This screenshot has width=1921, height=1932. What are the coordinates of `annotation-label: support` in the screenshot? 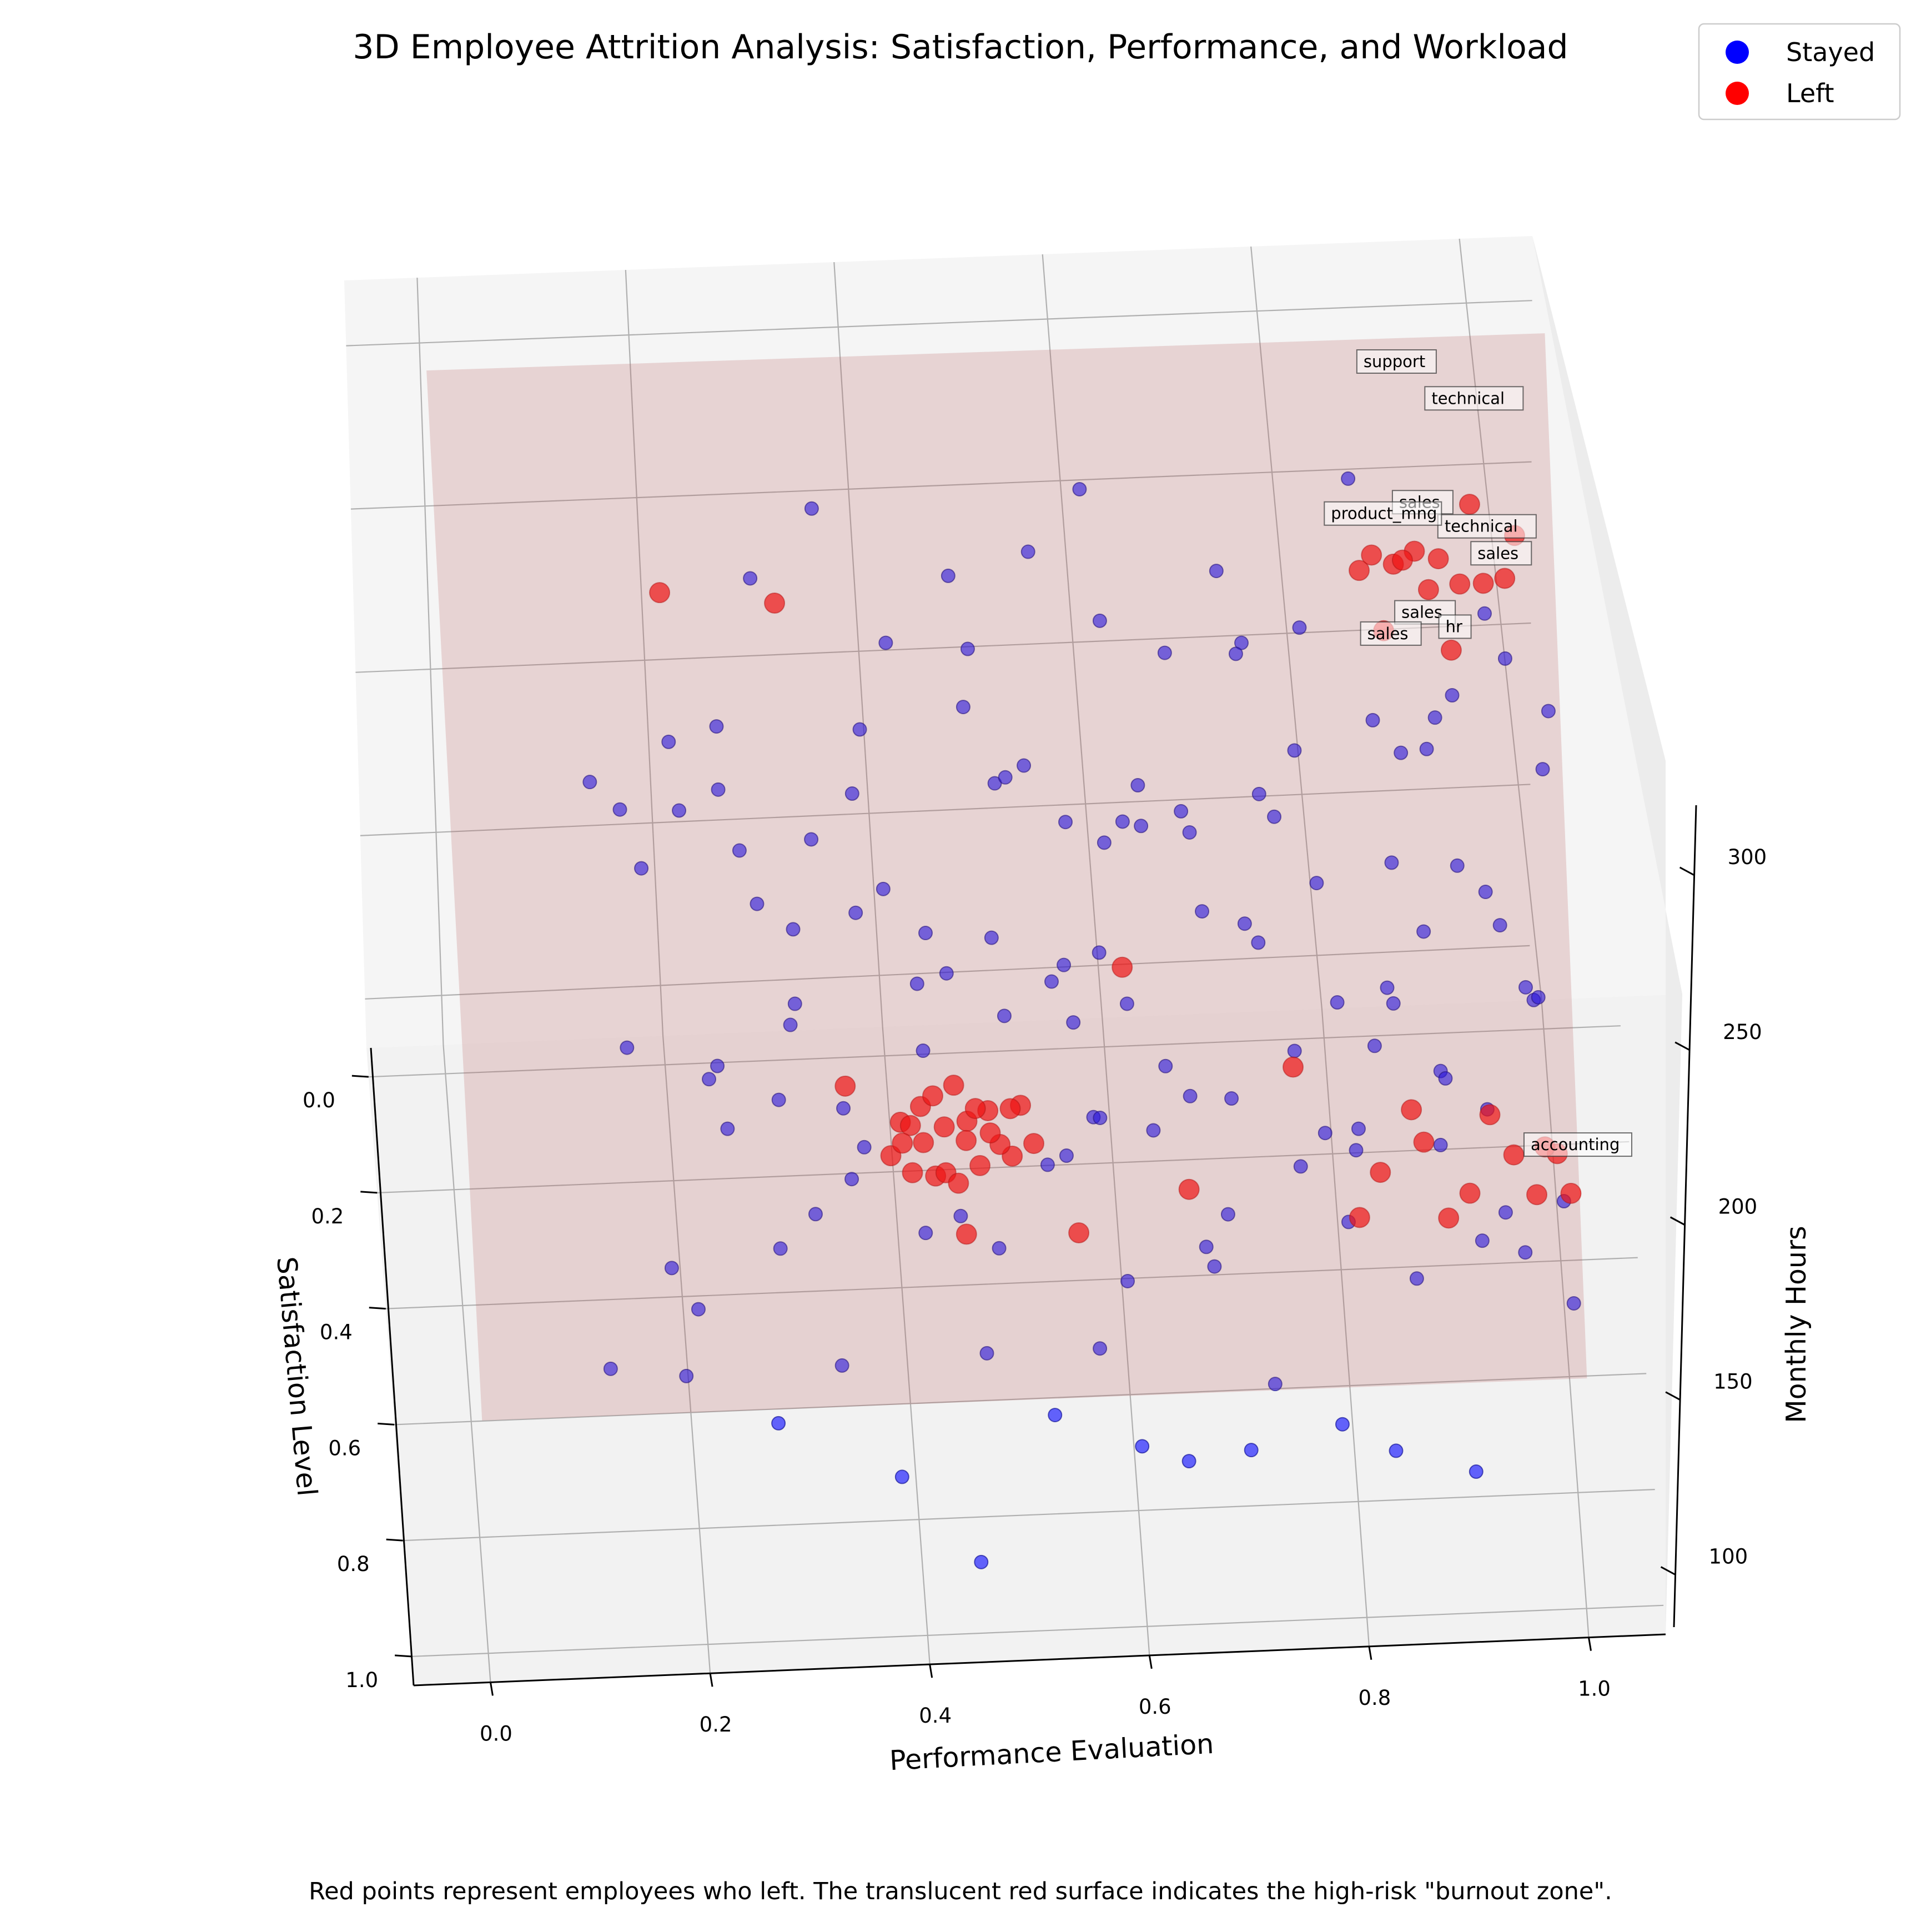 It's located at (1394, 361).